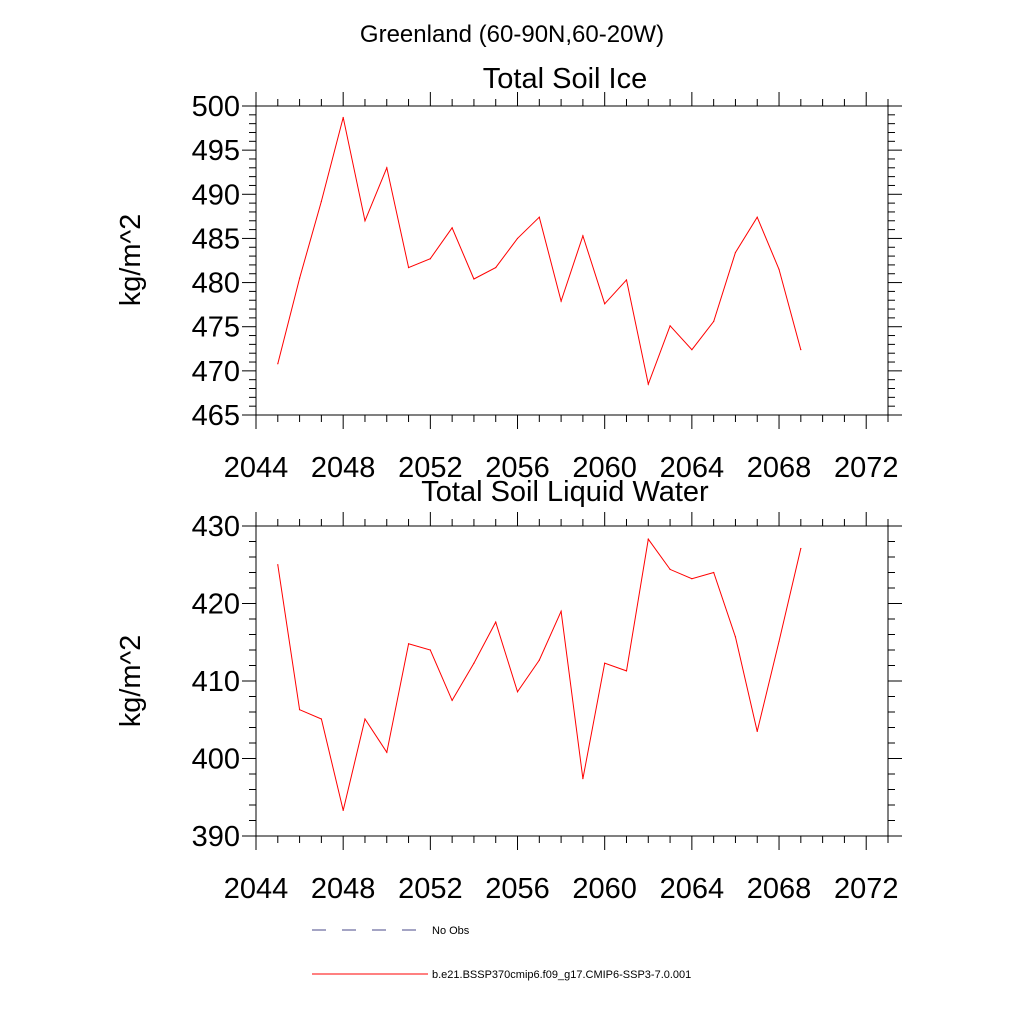  I want to click on y-tick-label: 430, so click(216, 527).